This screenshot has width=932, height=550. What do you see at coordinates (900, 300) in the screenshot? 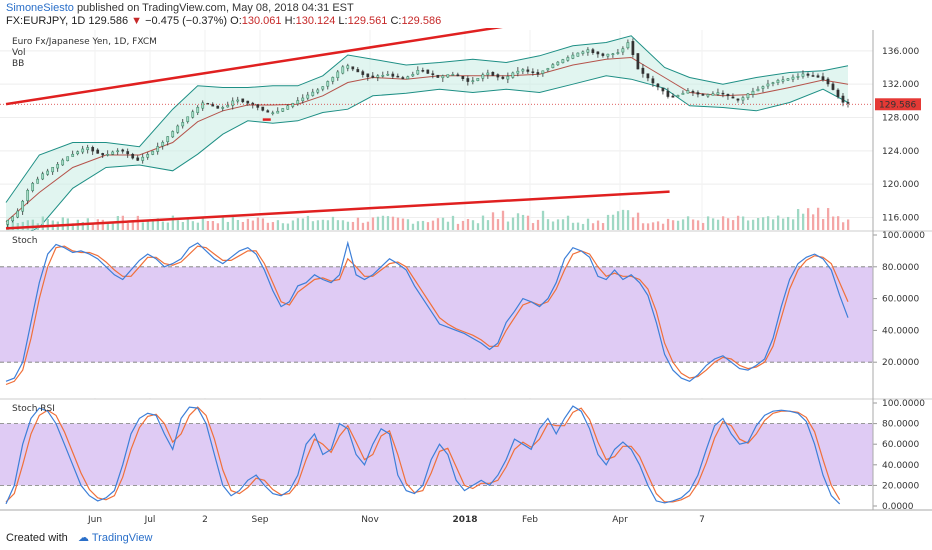
I see `stoch-tick-label: 60.0000` at bounding box center [900, 300].